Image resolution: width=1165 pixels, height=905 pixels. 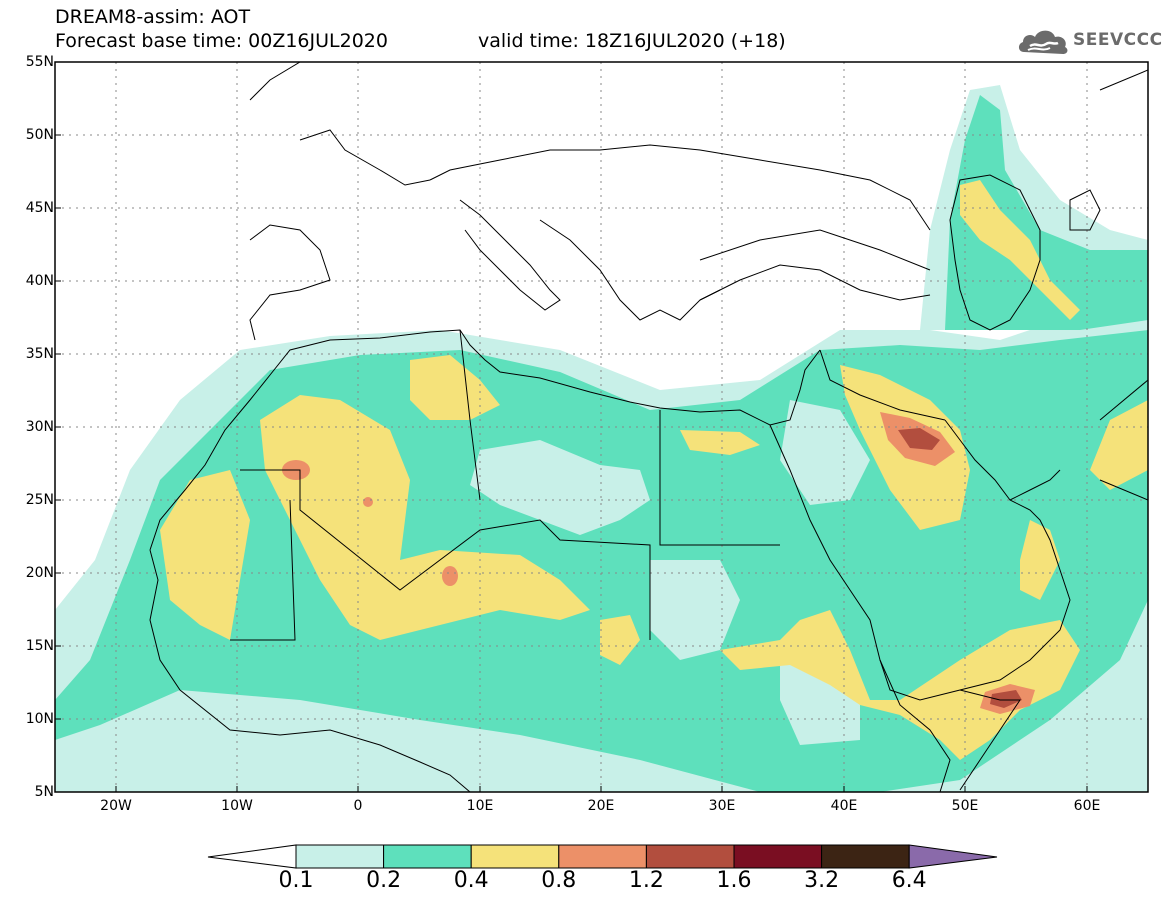 What do you see at coordinates (965, 806) in the screenshot?
I see `lon-label: 50E` at bounding box center [965, 806].